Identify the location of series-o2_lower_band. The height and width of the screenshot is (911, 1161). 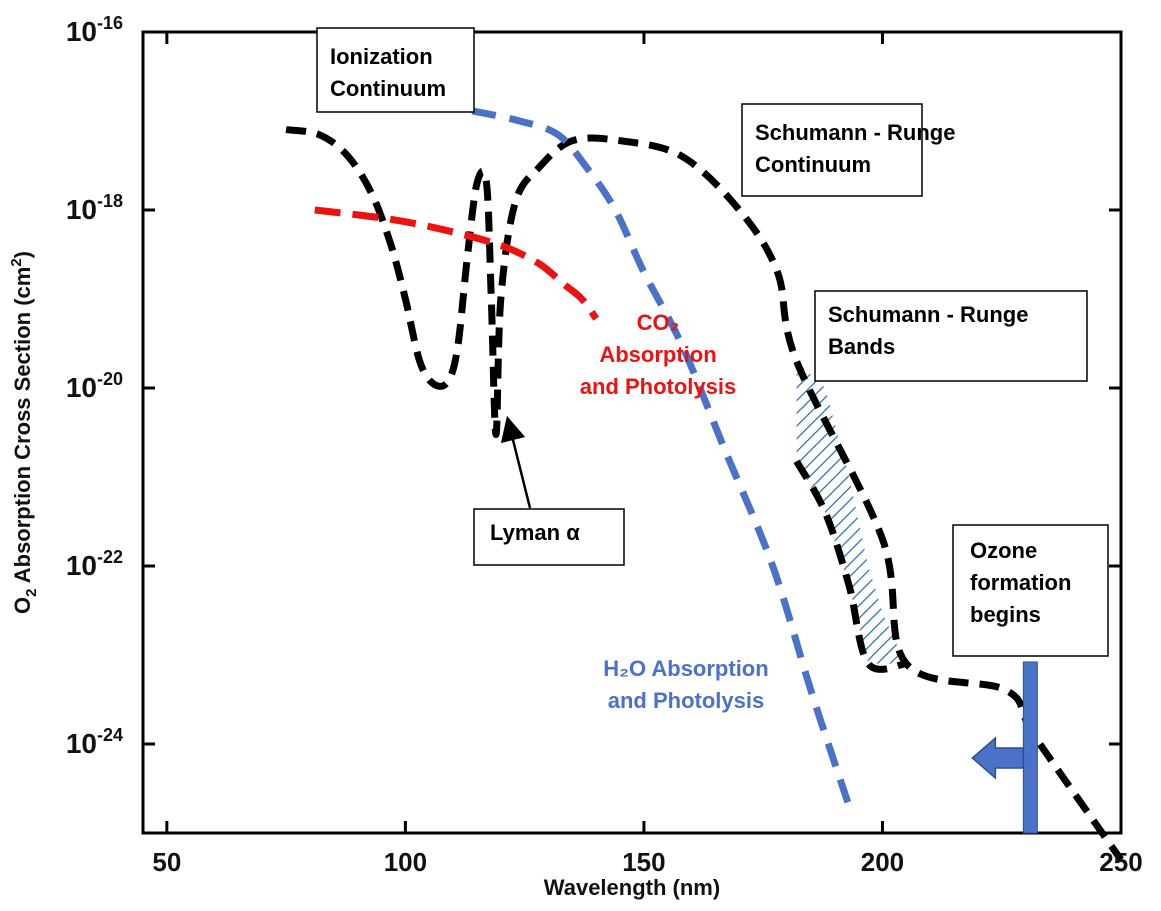
(850, 566).